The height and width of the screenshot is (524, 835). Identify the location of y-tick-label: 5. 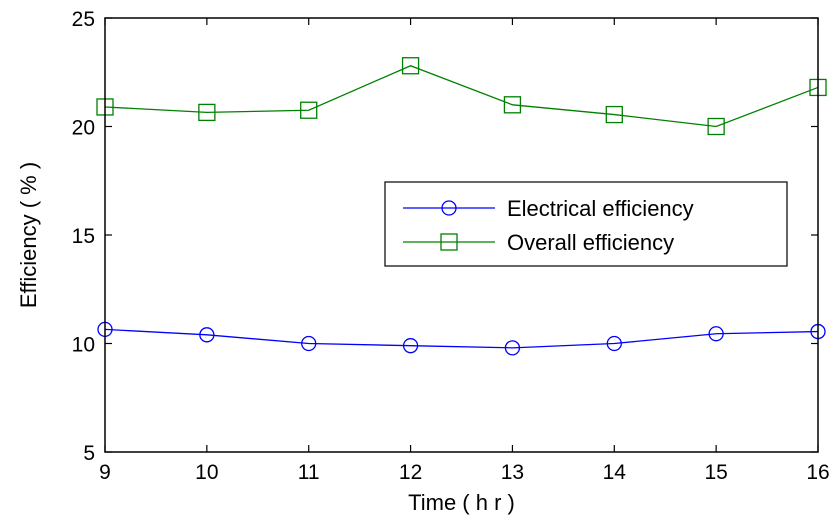
(89, 453).